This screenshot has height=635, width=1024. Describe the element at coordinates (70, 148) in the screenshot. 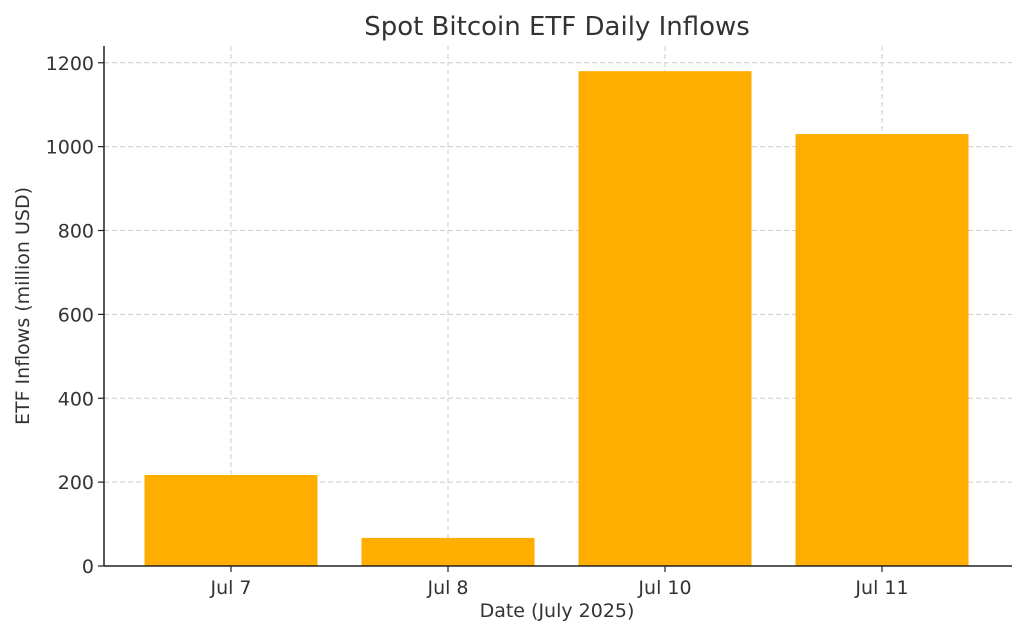

I see `y-tick-label: 1000` at that location.